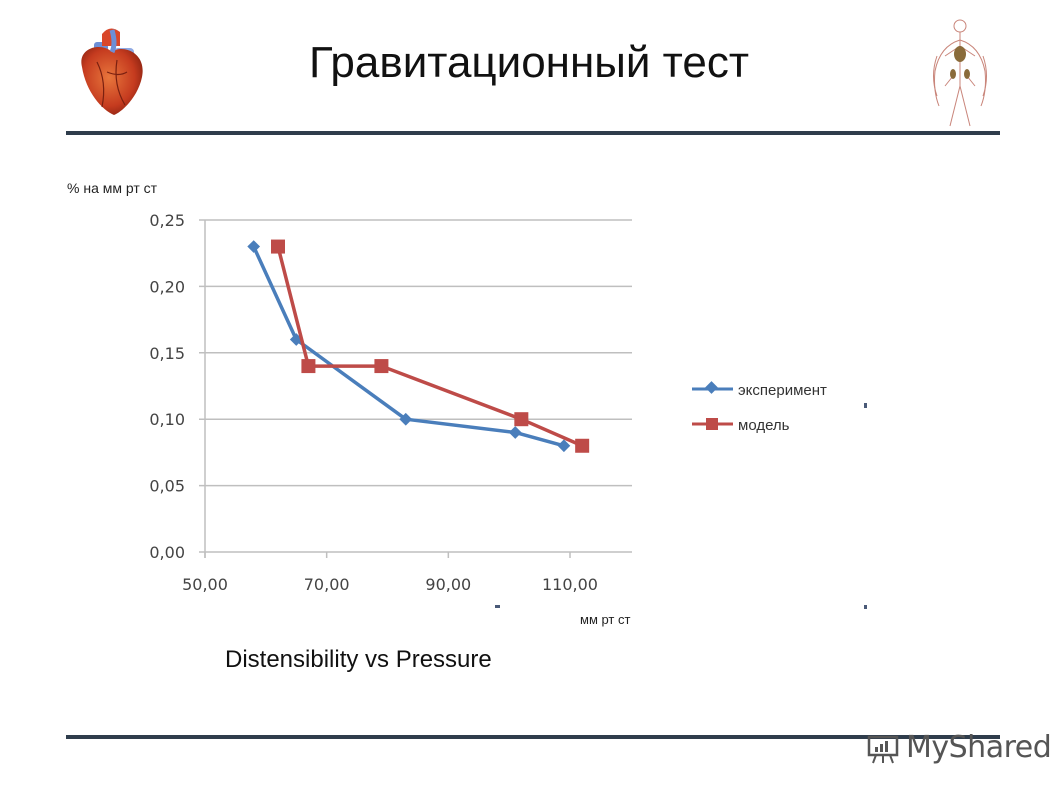  I want to click on chart-caption: Distensibility vs Pressure, so click(358, 659).